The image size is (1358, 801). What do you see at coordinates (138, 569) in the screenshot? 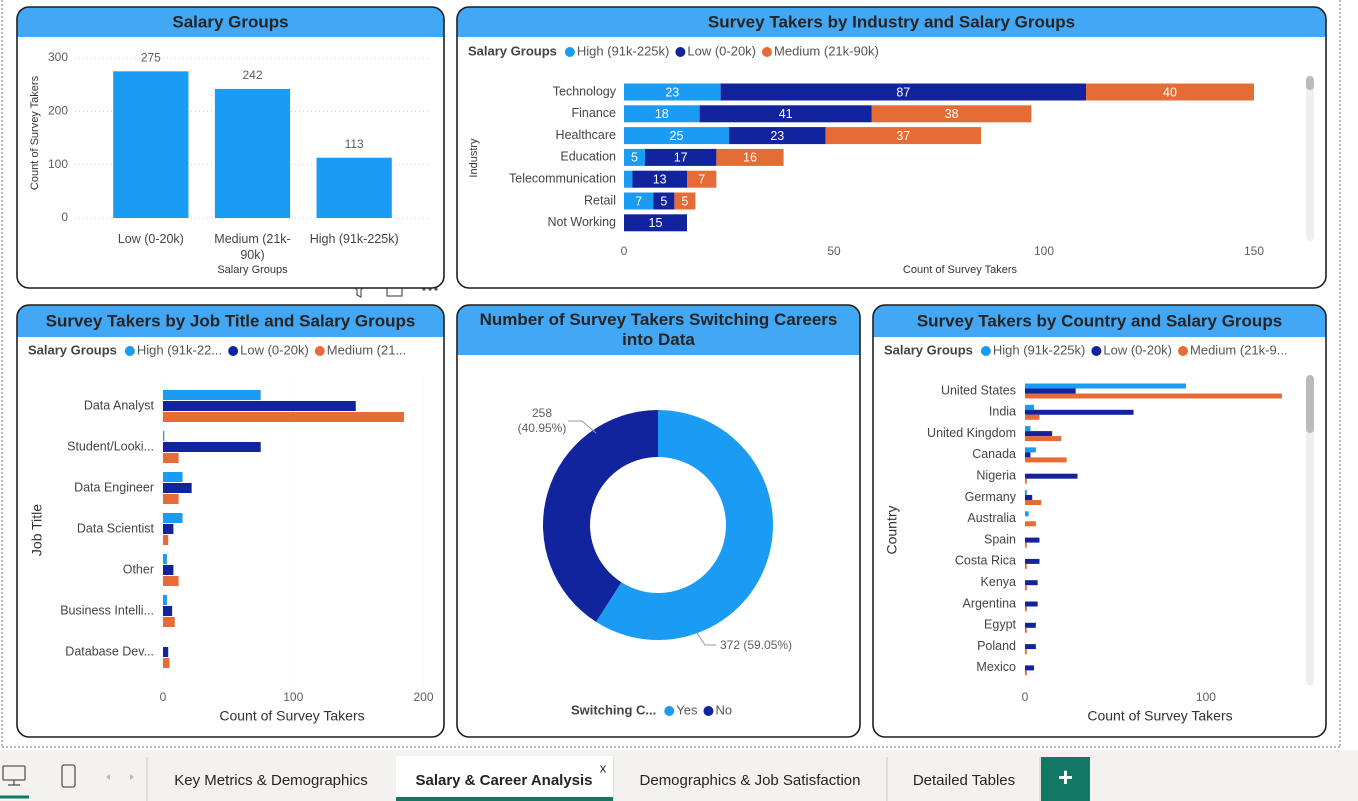
I see `y-tick-label: Other` at bounding box center [138, 569].